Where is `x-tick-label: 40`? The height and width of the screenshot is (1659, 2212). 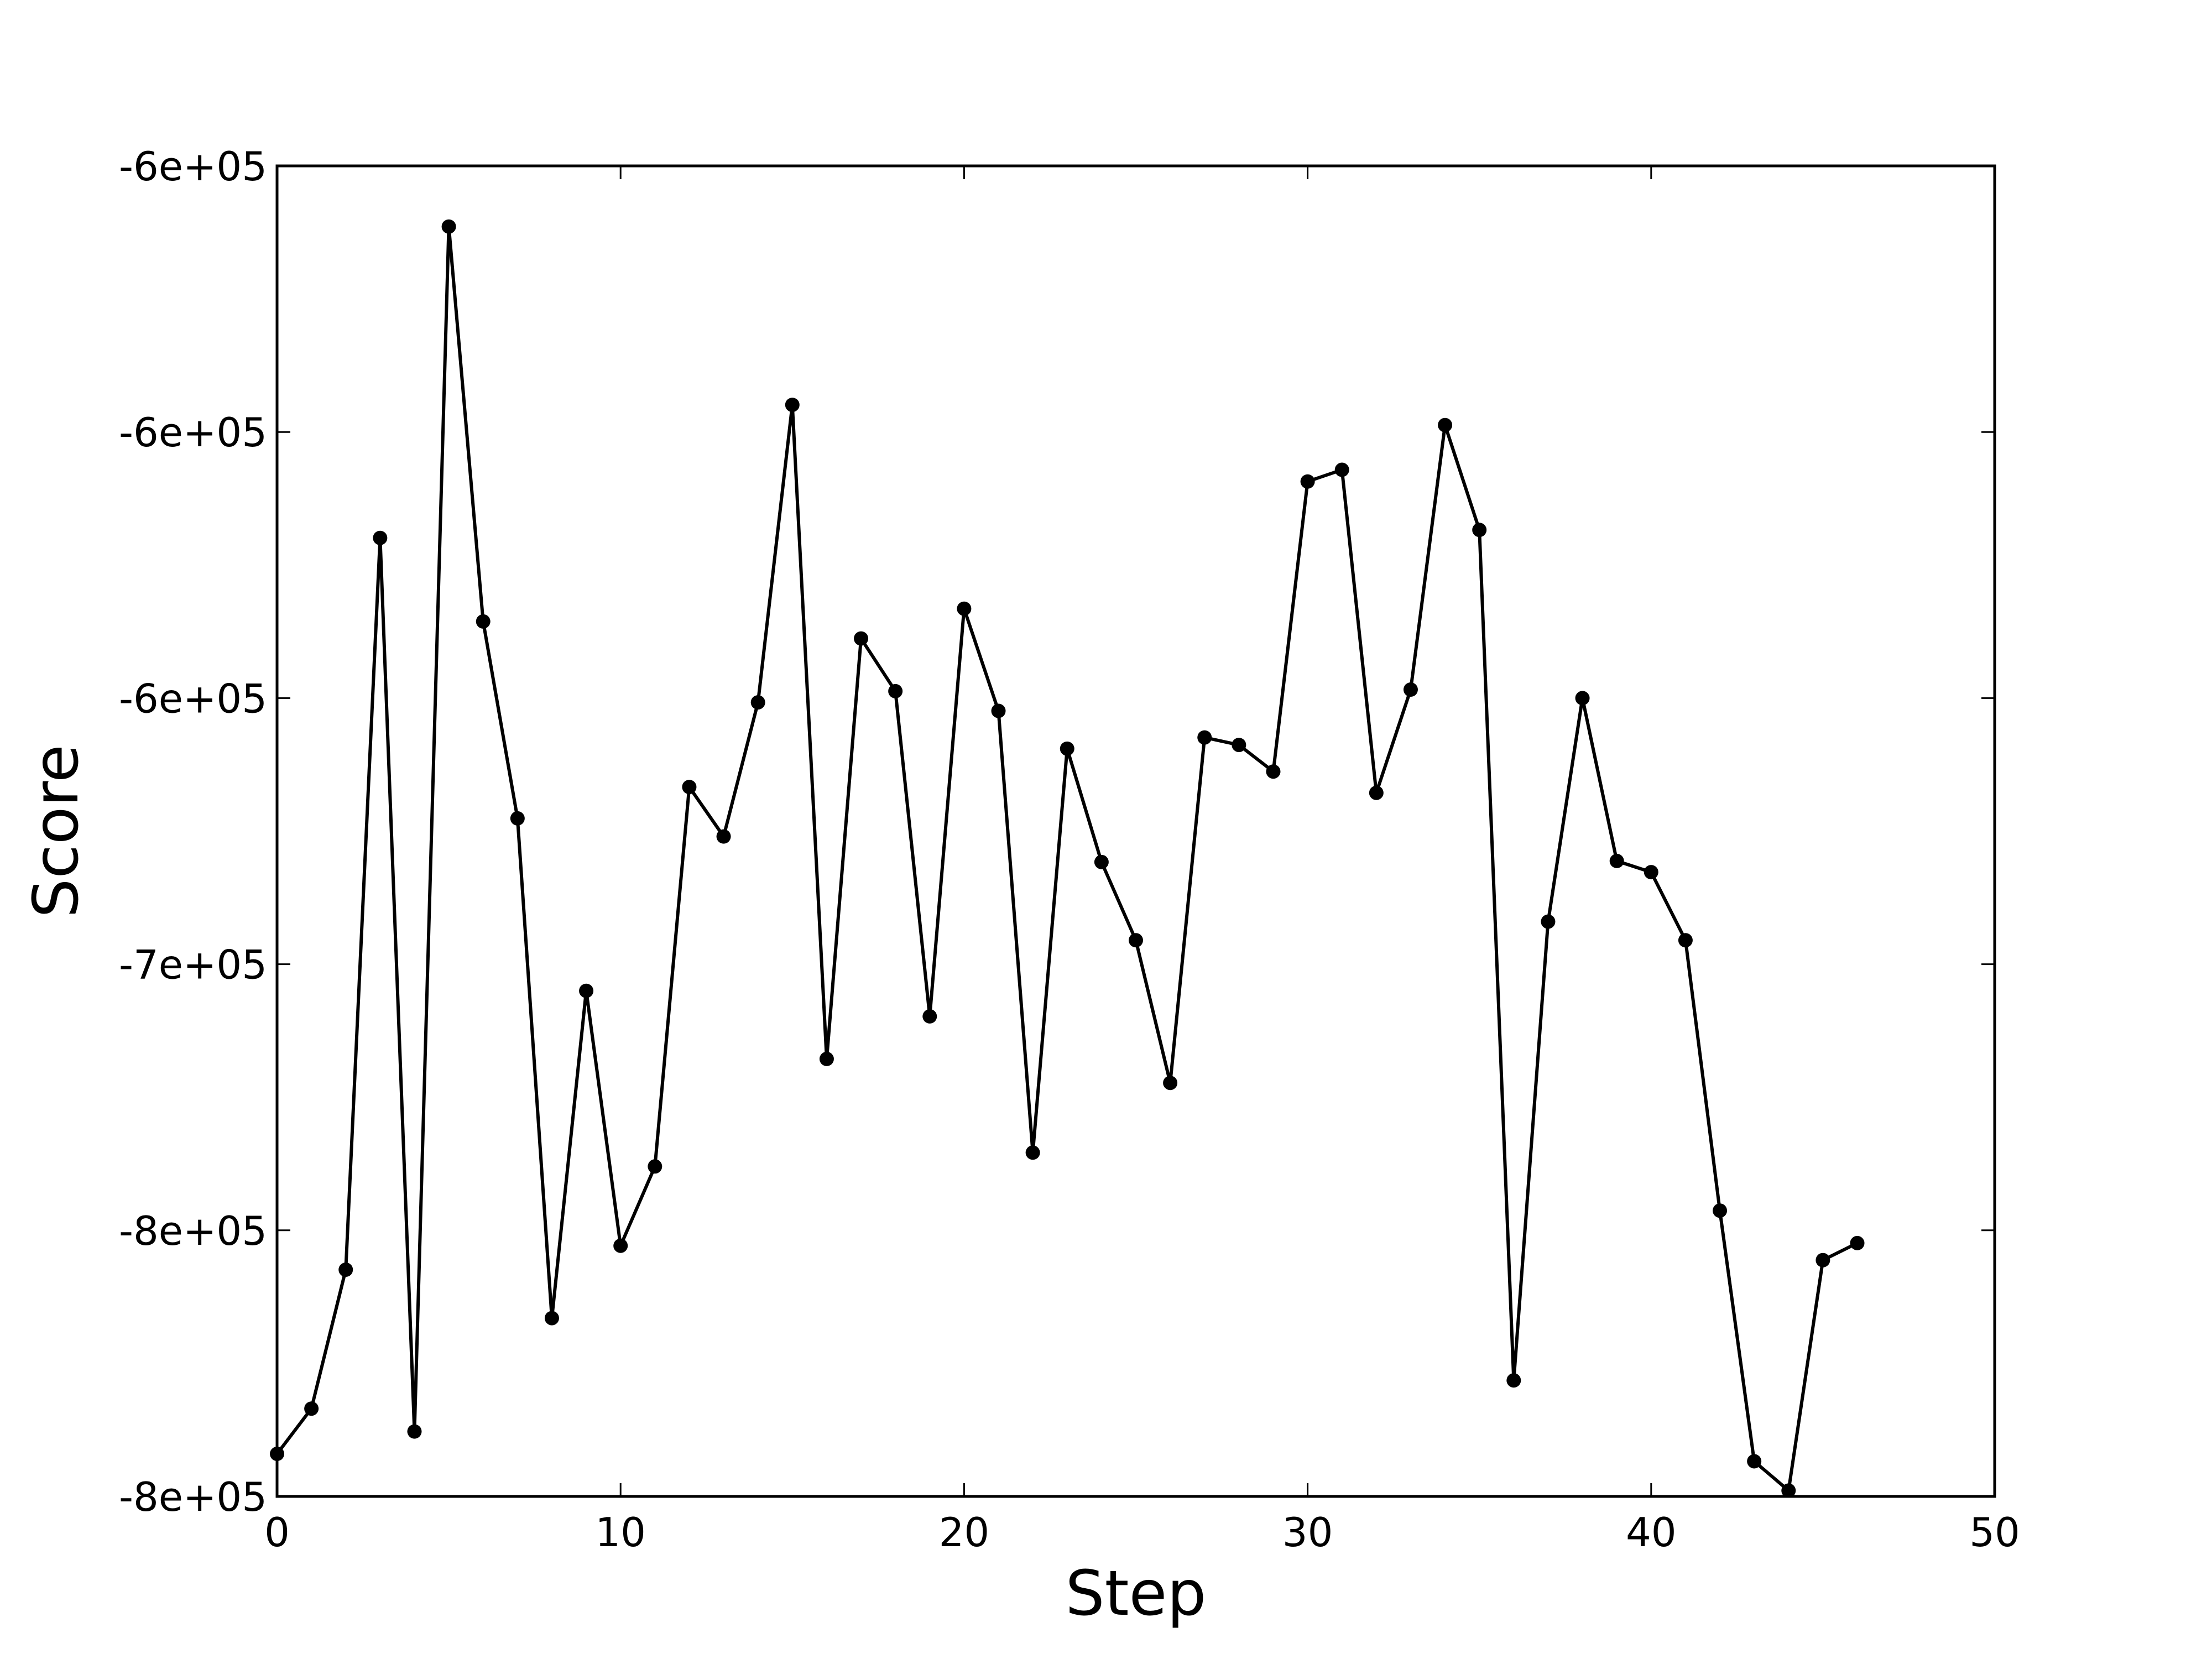
x-tick-label: 40 is located at coordinates (1652, 1533).